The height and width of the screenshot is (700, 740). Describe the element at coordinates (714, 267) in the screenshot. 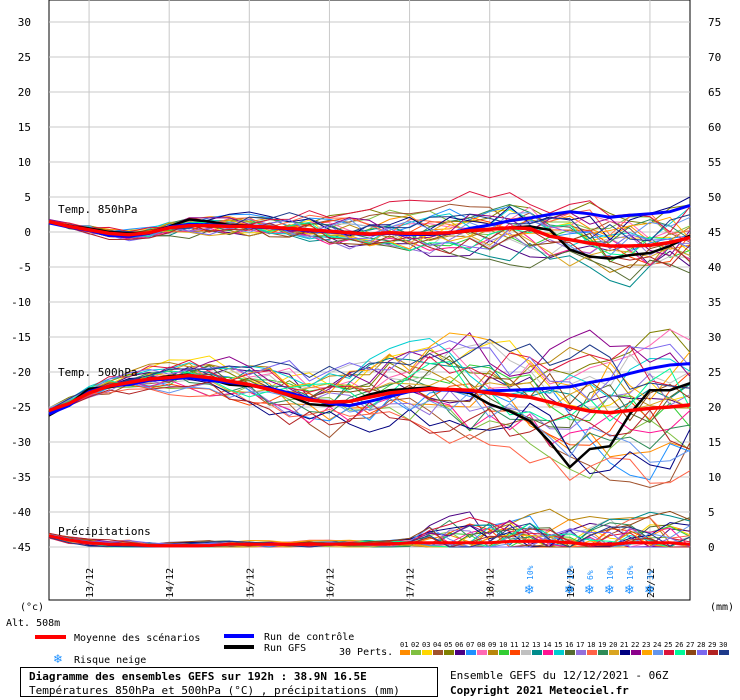

I see `right-tick-label: 40` at that location.